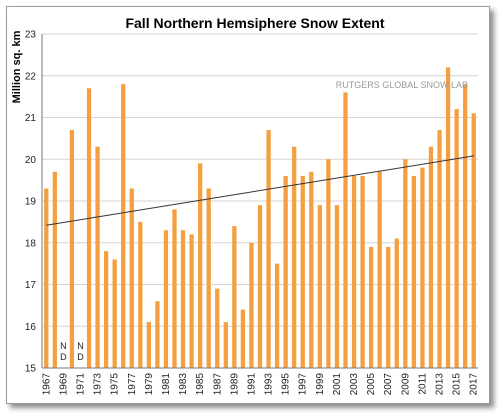  I want to click on x-tick-label: 1989, so click(234, 384).